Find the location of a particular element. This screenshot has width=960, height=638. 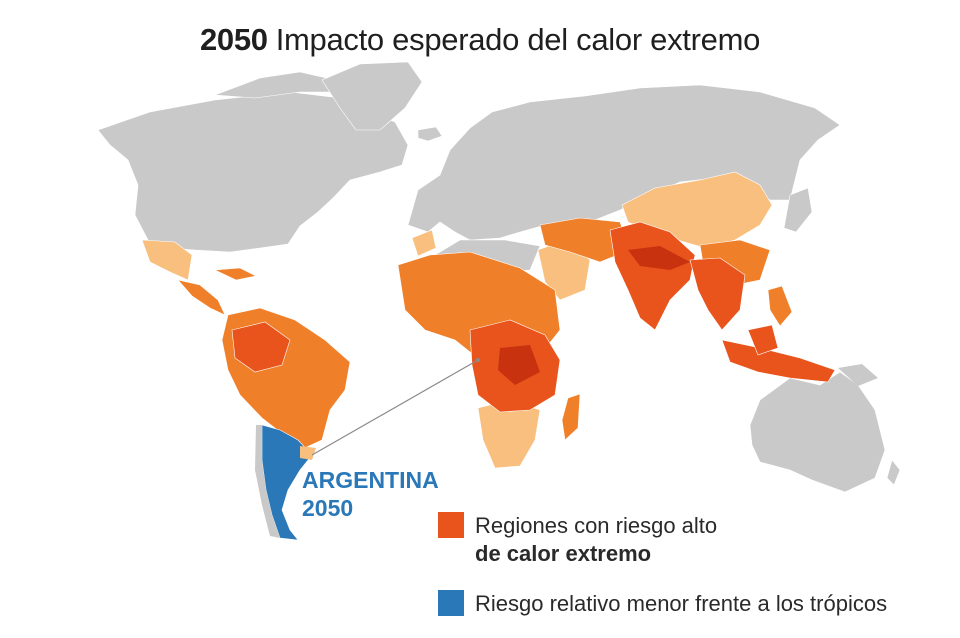

extreme-accents is located at coordinates (594, 315).